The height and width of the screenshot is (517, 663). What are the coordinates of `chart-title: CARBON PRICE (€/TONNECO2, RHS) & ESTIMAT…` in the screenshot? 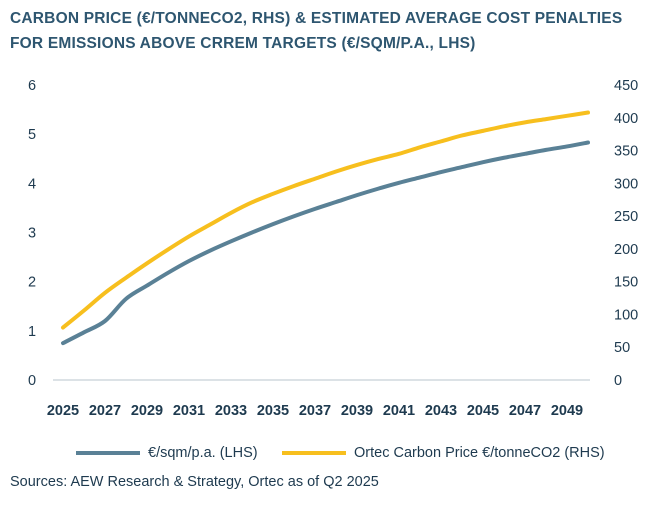 It's located at (316, 31).